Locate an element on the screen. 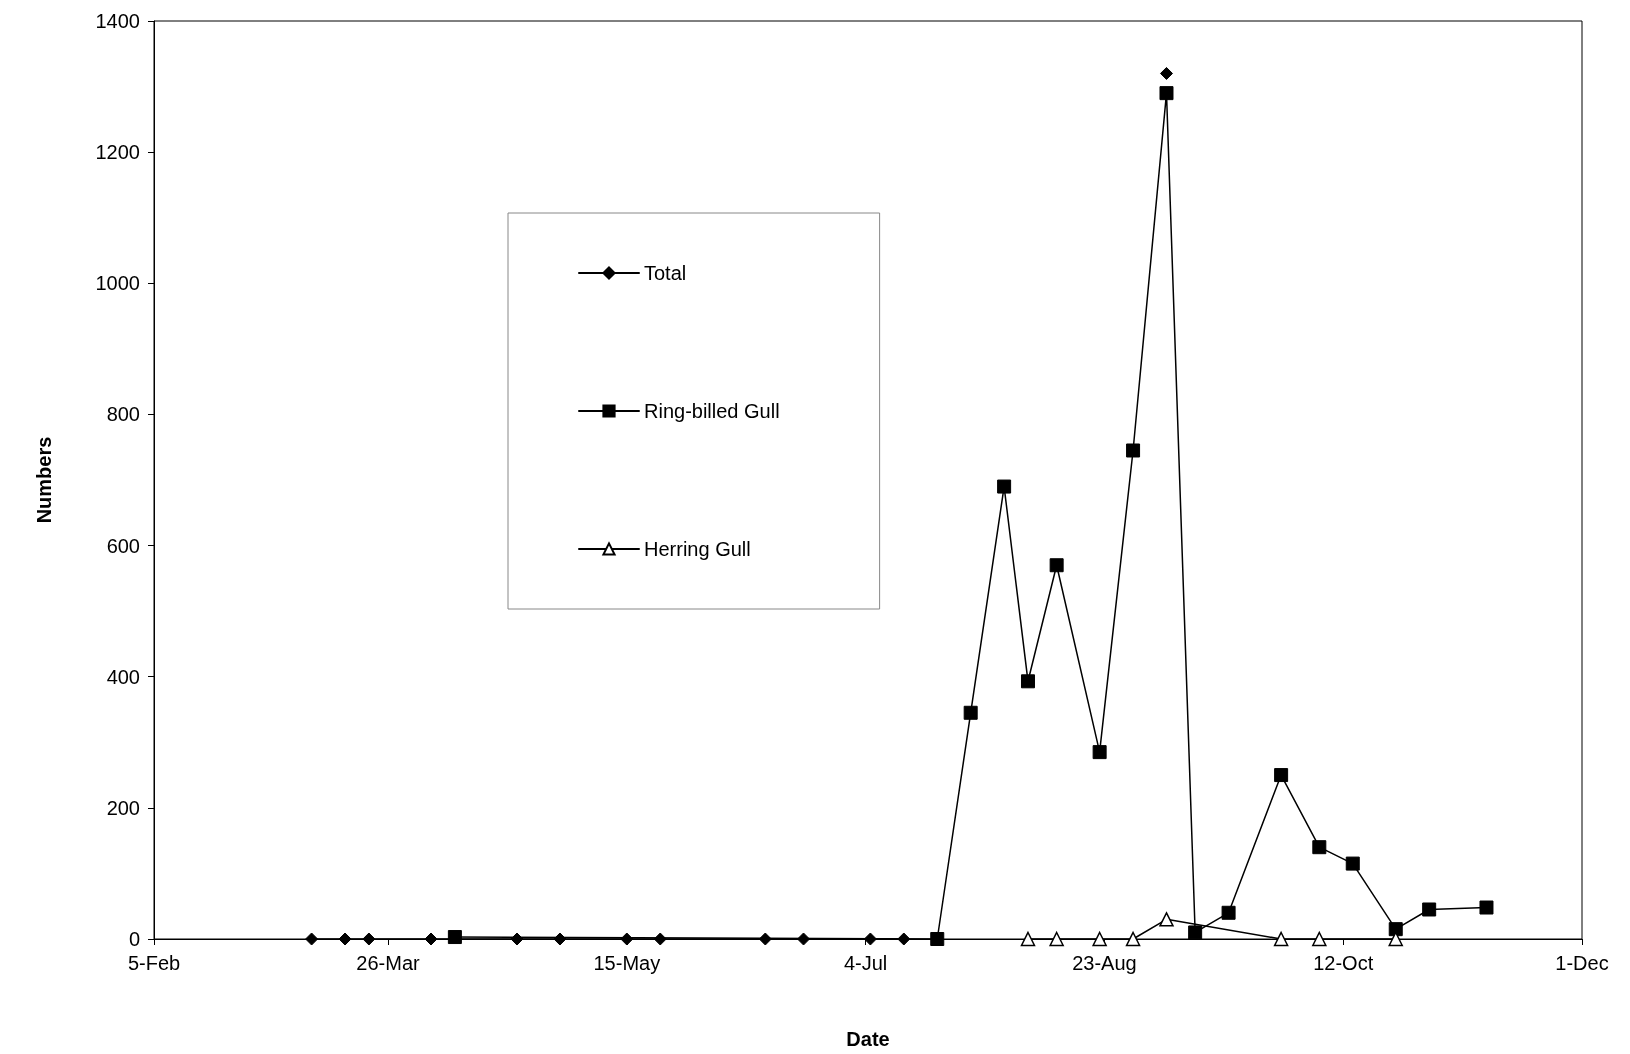 Image resolution: width=1630 pixels, height=1054 pixels. x-tick-label: 4-Jul is located at coordinates (865, 963).